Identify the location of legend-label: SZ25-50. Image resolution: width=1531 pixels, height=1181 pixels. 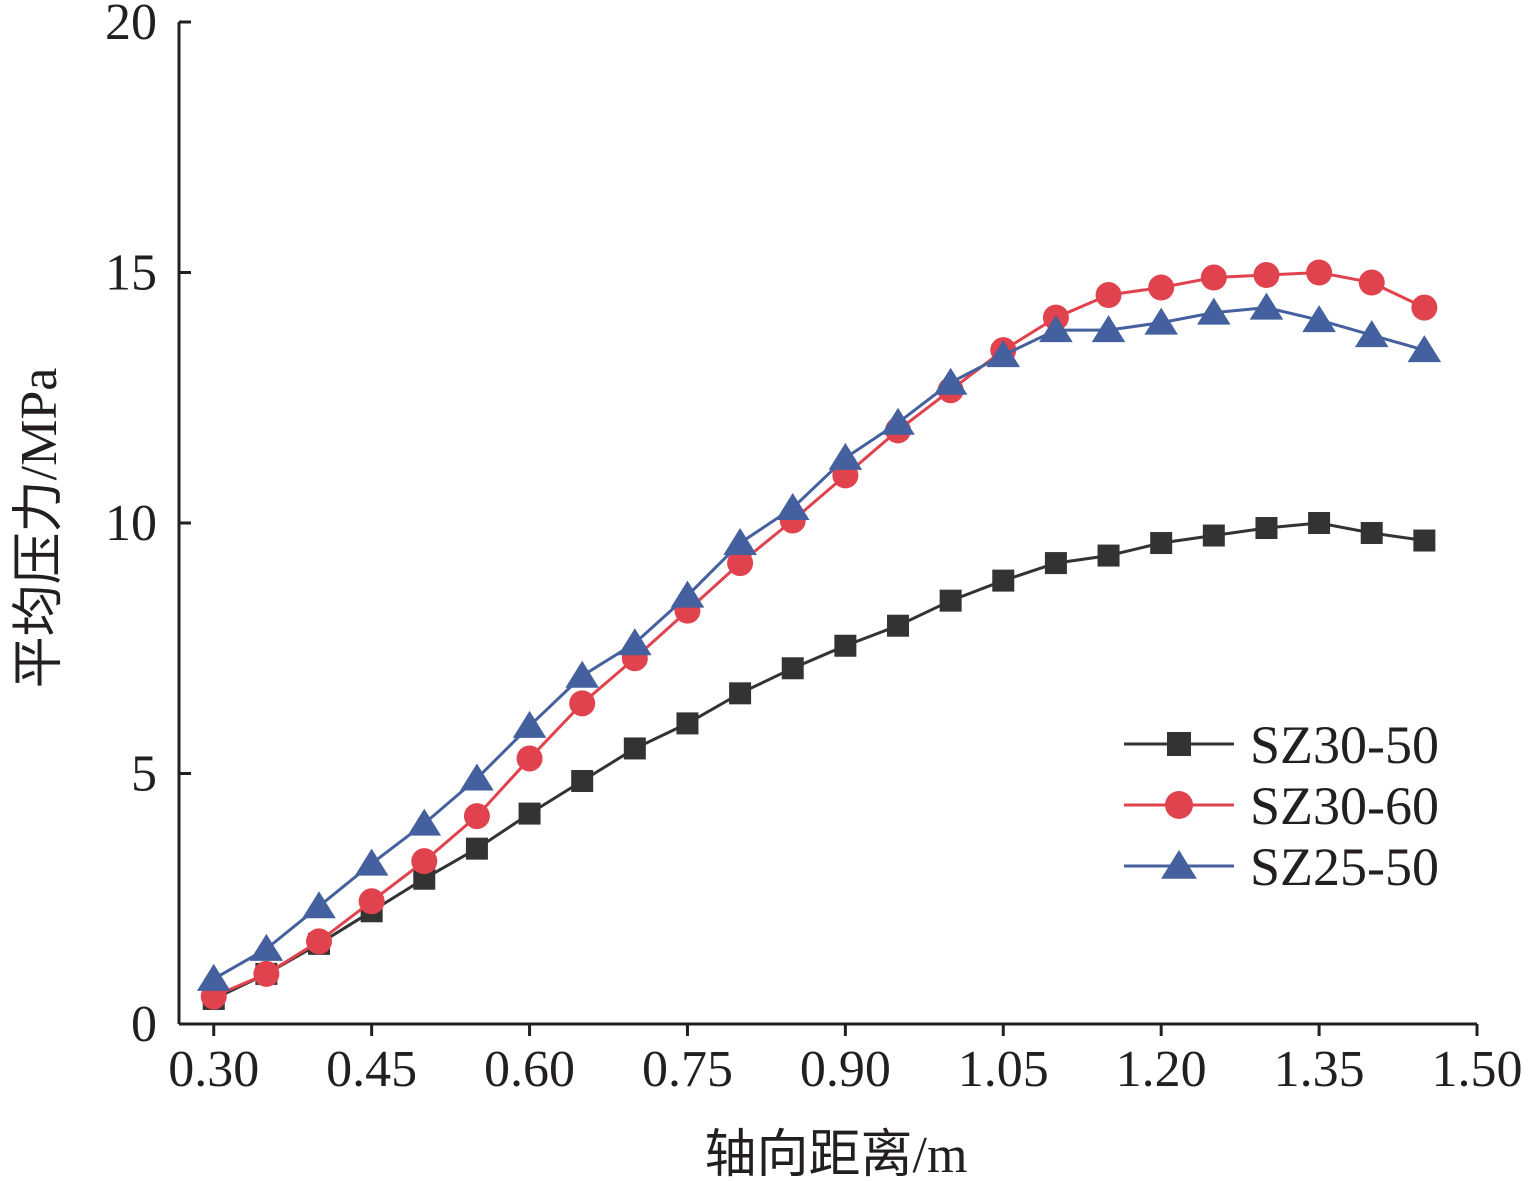
(1344, 867).